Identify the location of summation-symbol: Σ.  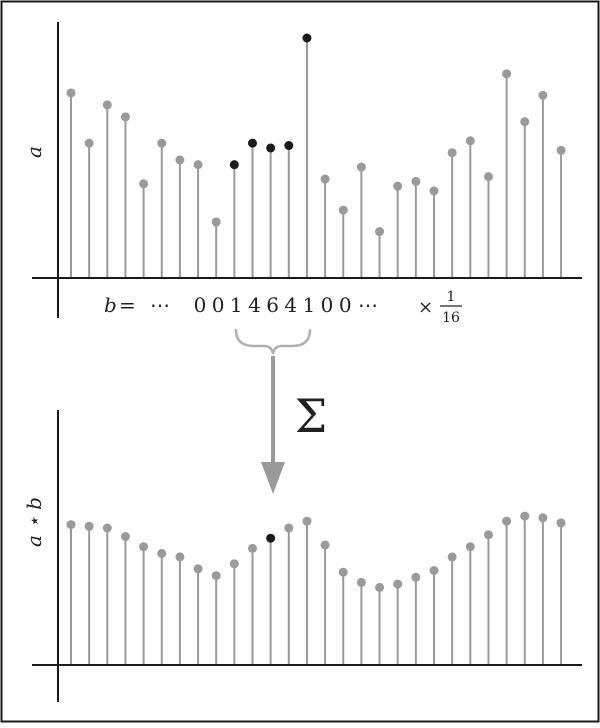
(311, 416).